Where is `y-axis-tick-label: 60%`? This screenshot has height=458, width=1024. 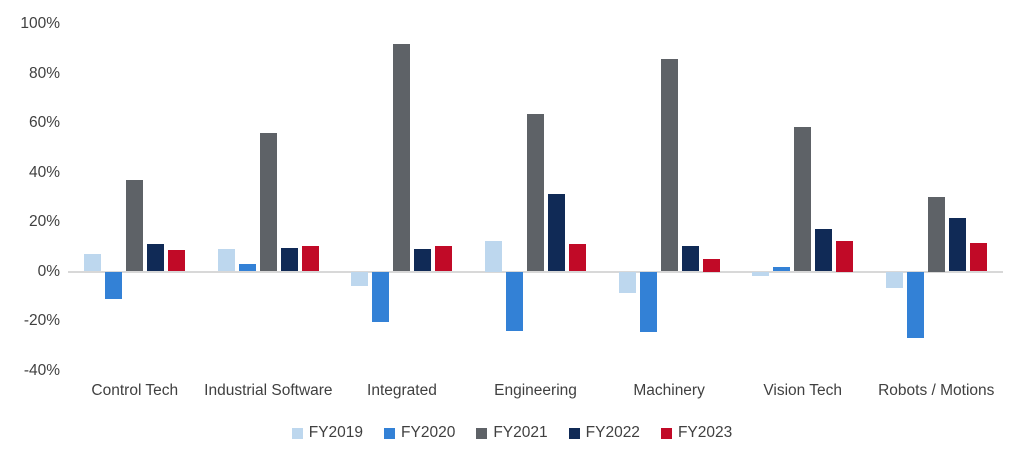
y-axis-tick-label: 60% is located at coordinates (44, 122).